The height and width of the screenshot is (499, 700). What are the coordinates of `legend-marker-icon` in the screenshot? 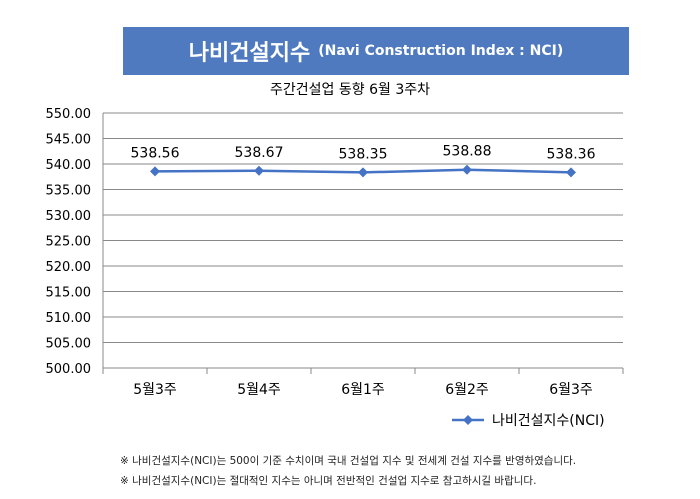 It's located at (468, 420).